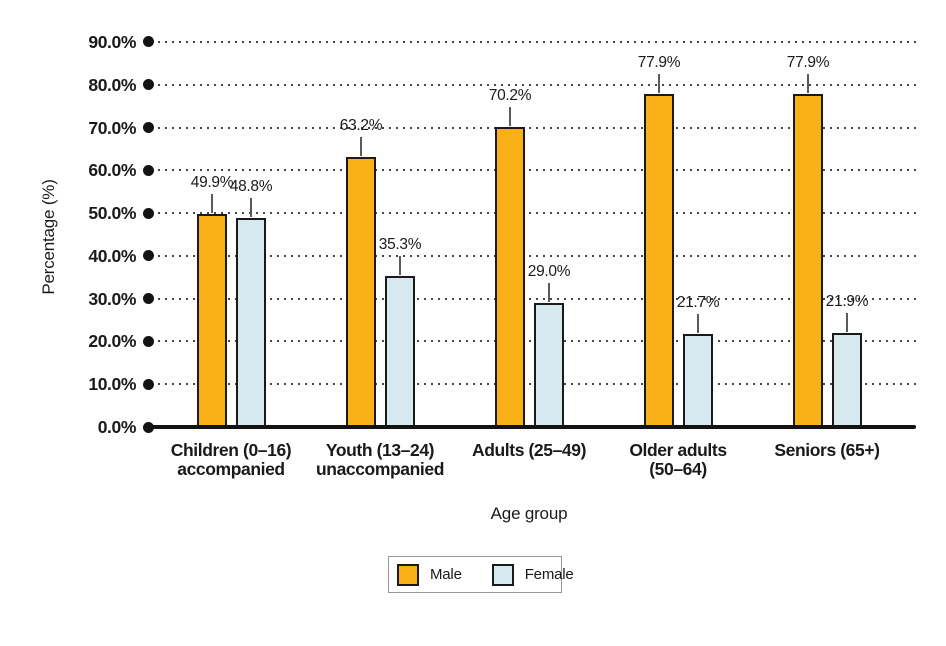 Image resolution: width=946 pixels, height=646 pixels. I want to click on x-axis-line, so click(531, 427).